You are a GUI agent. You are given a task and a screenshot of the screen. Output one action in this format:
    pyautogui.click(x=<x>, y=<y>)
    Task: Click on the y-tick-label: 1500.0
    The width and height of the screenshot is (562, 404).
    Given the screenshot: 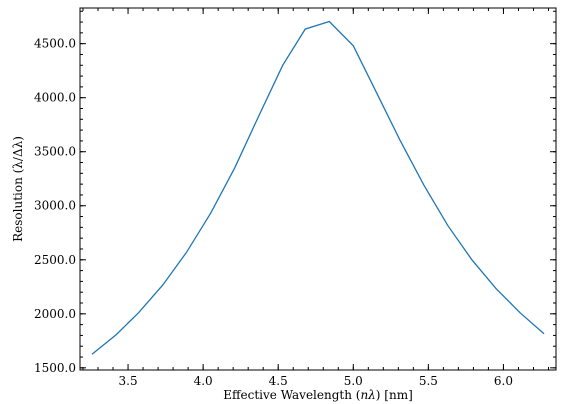 What is the action you would take?
    pyautogui.click(x=55, y=368)
    